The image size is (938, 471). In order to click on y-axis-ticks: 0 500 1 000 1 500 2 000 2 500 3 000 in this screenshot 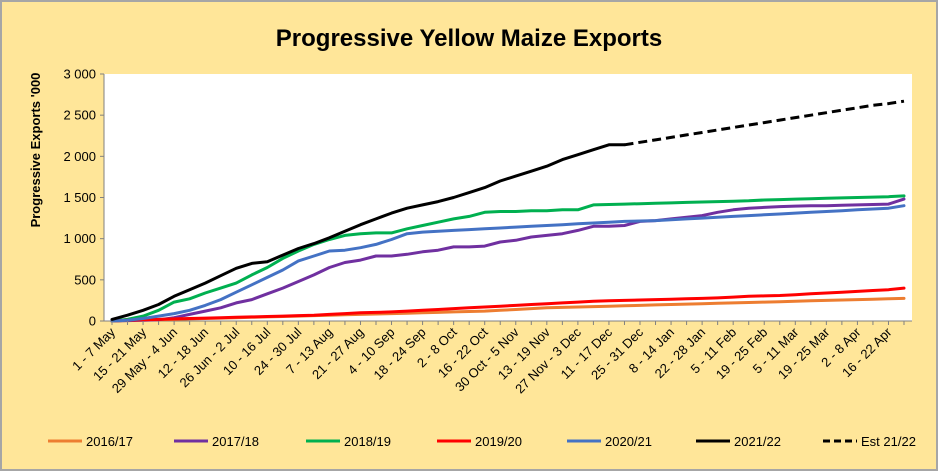, I will do `click(83, 198)`.